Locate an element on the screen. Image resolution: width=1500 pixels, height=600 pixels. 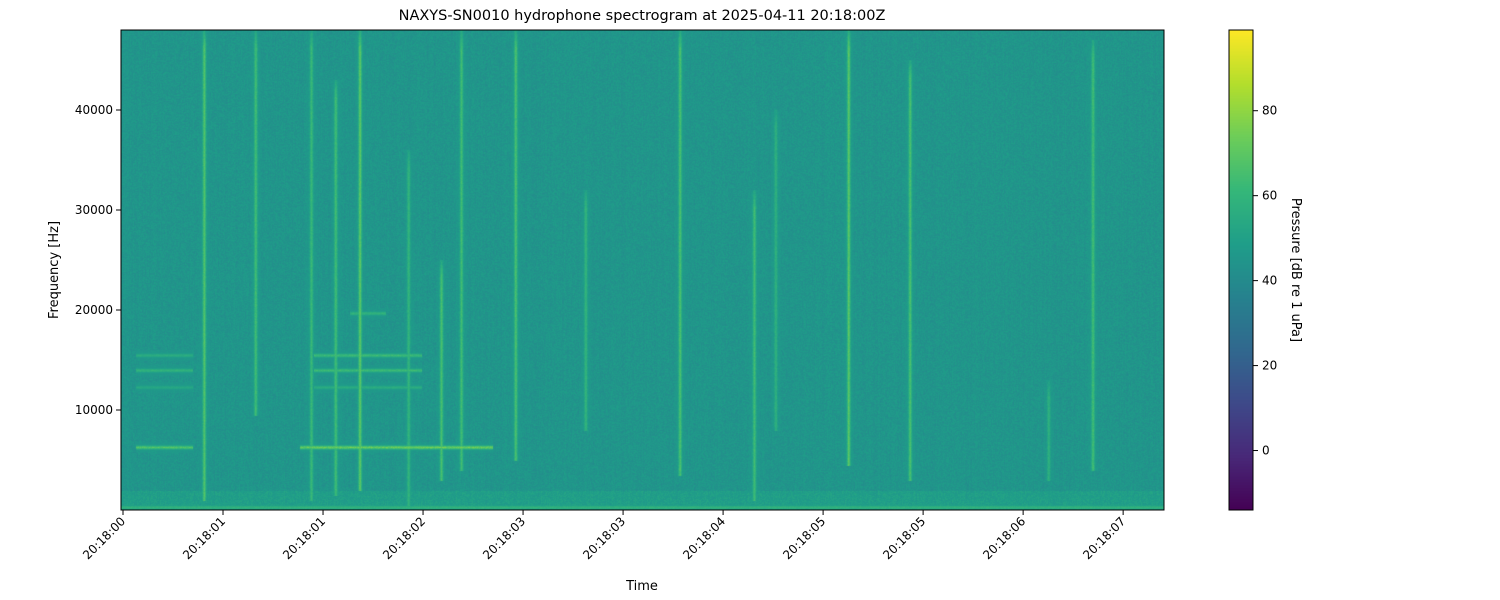
y-tick-label: 20000 is located at coordinates (94, 310).